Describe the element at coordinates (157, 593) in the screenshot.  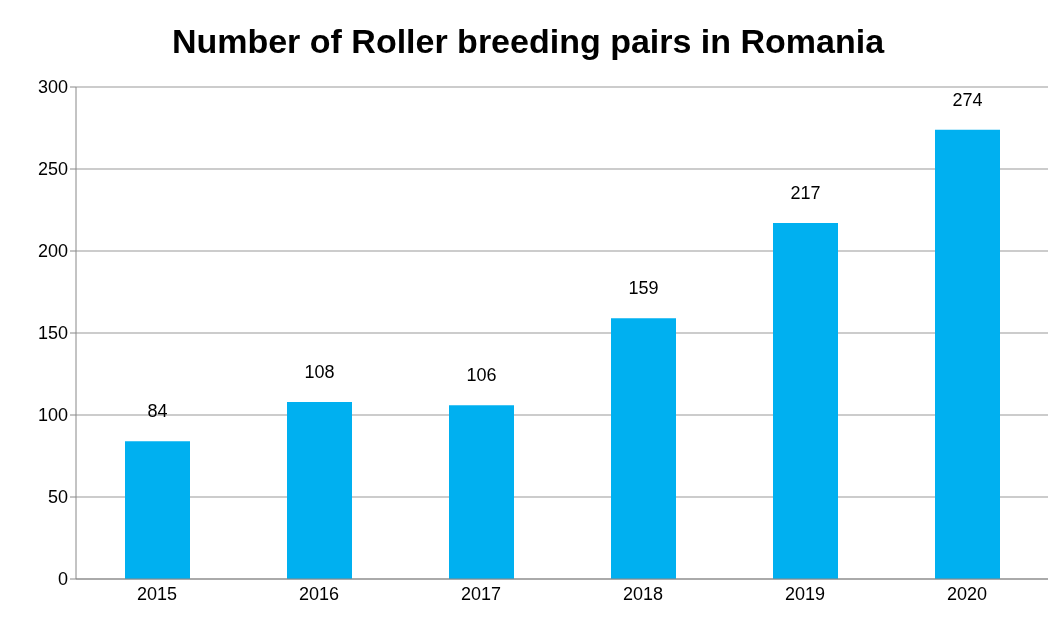
I see `x-tick-label: 2015` at that location.